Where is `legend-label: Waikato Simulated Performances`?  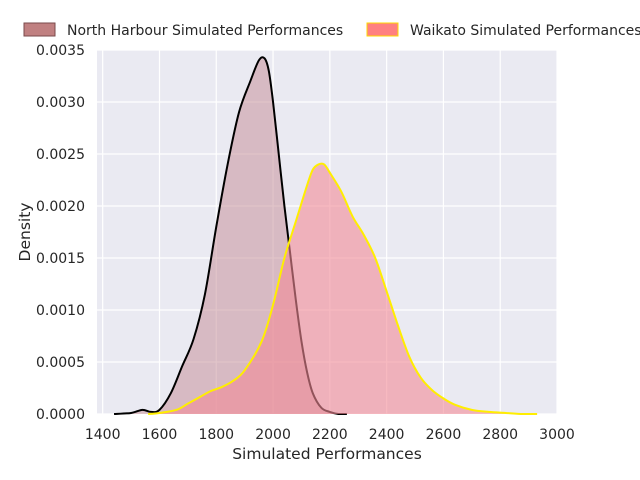
legend-label: Waikato Simulated Performances is located at coordinates (525, 31).